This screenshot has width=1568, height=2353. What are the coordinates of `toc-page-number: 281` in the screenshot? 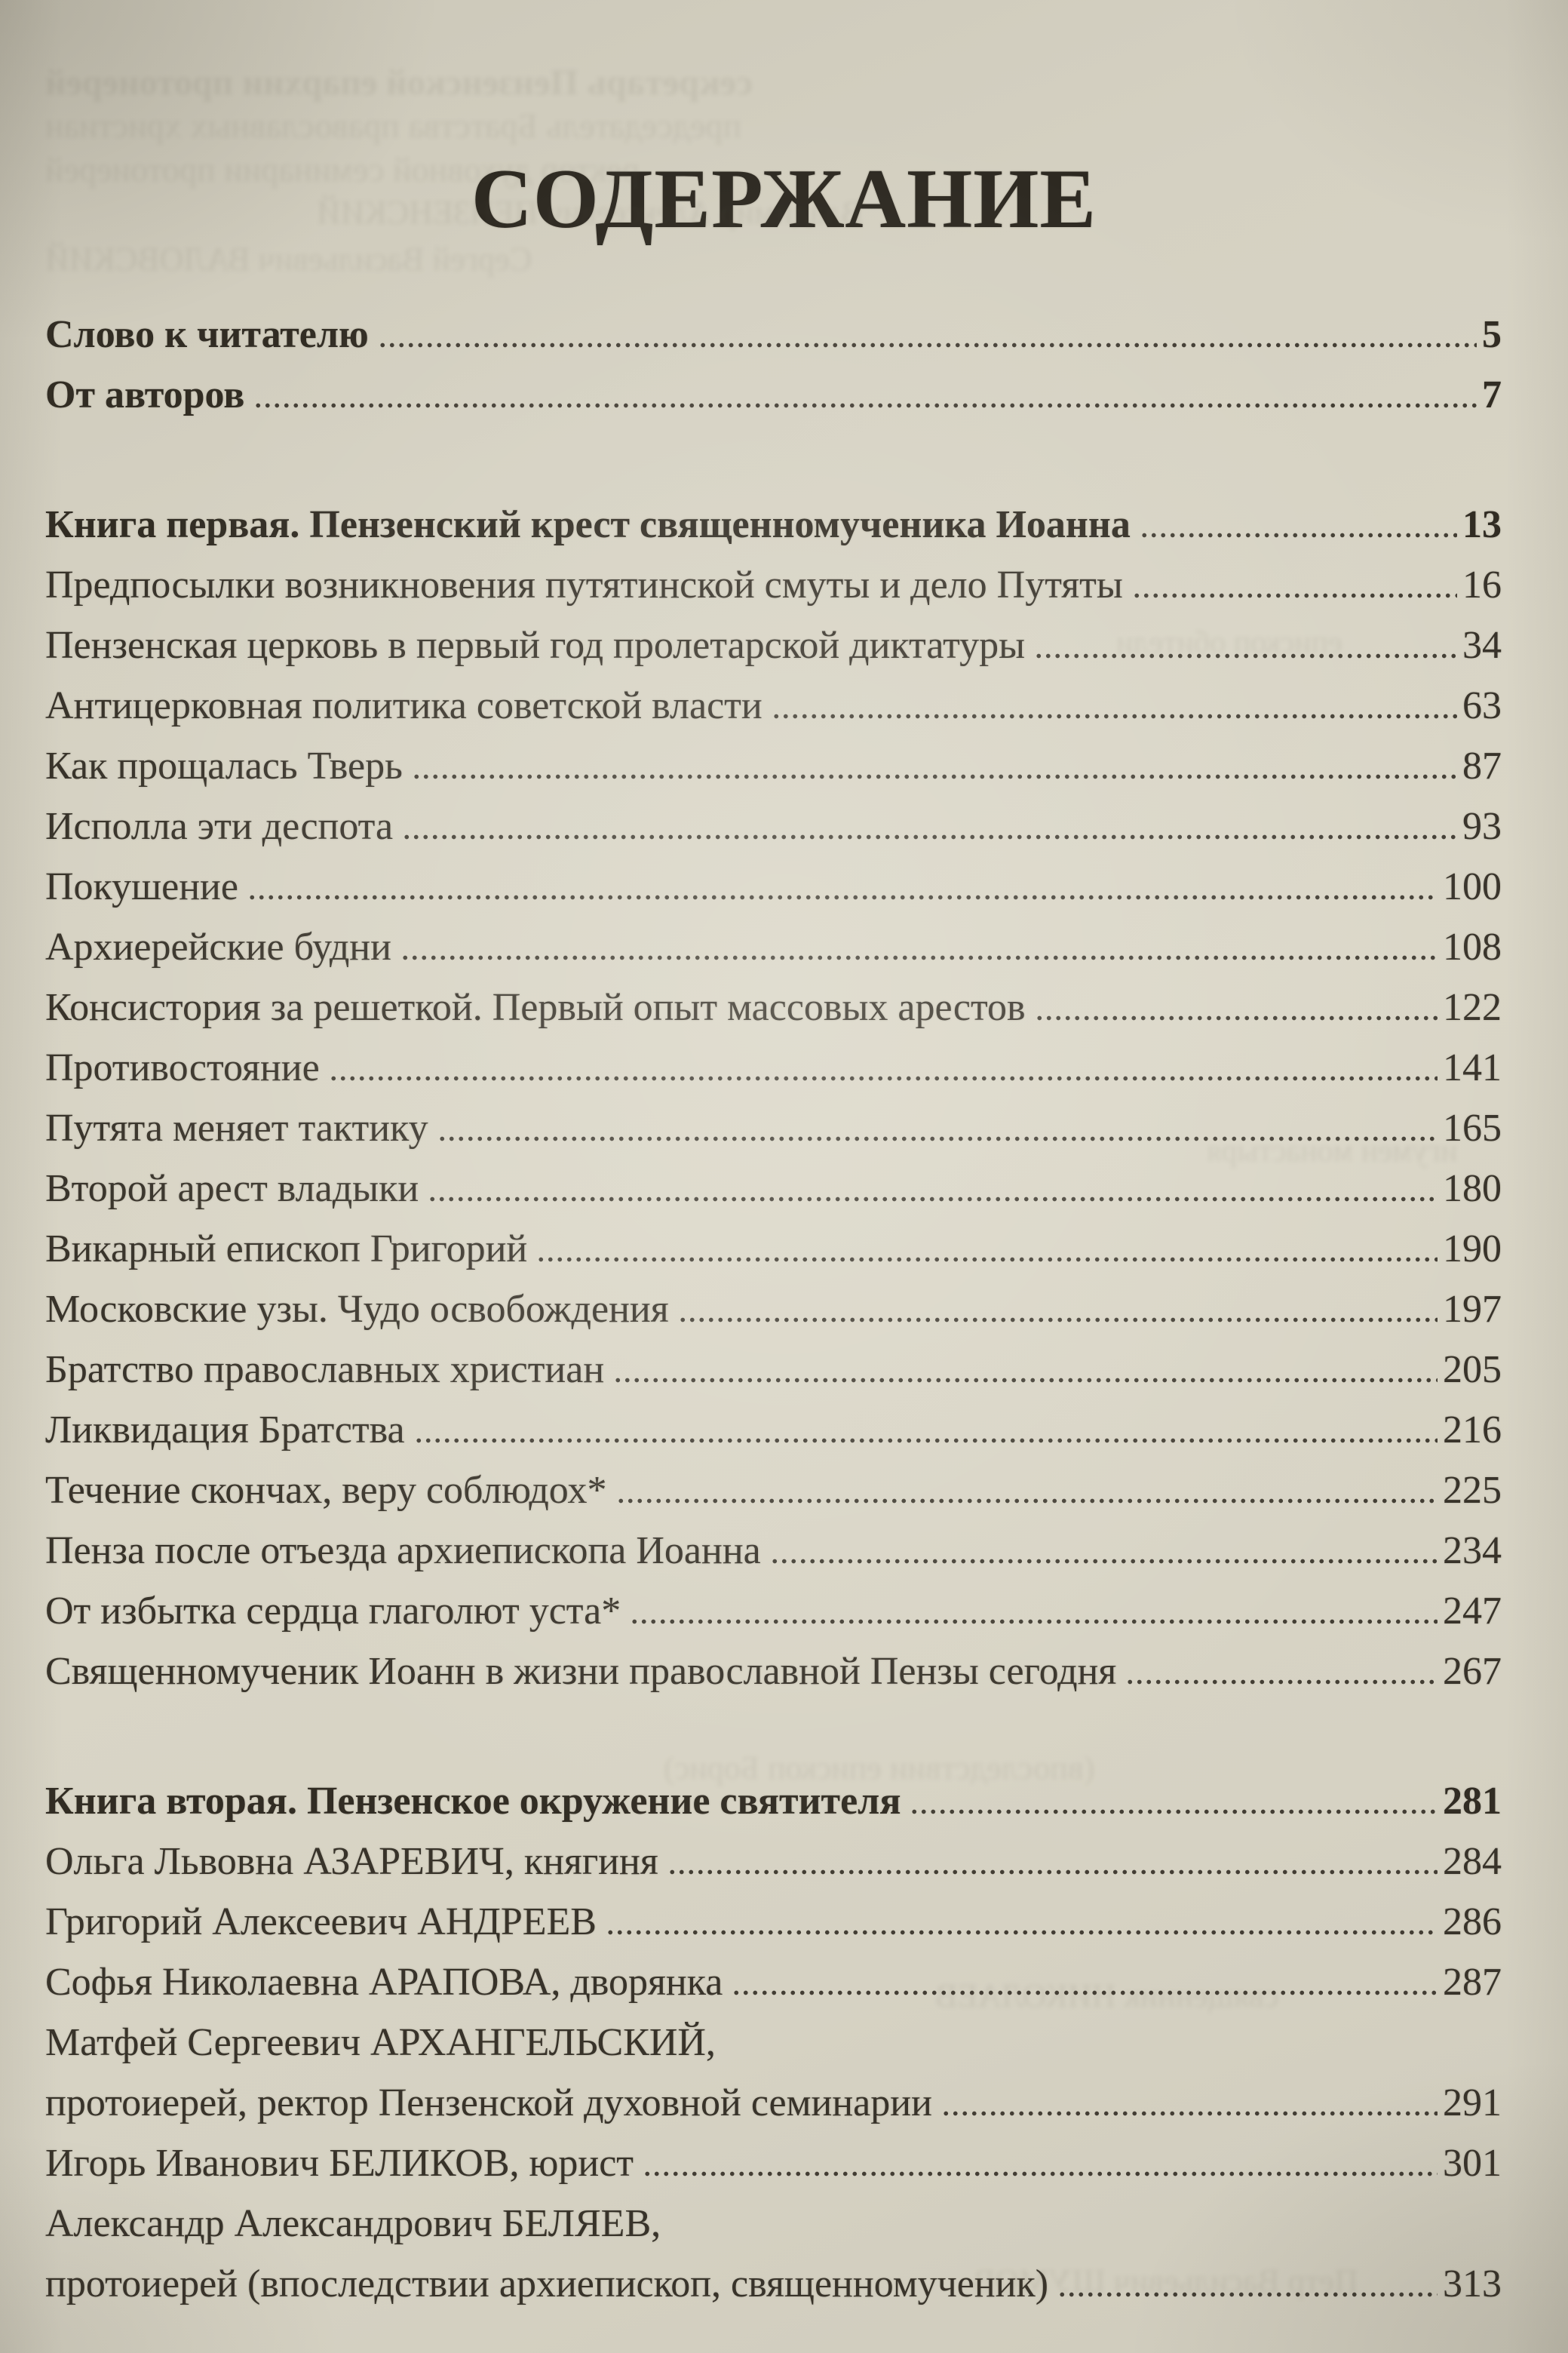 It's located at (1473, 1801).